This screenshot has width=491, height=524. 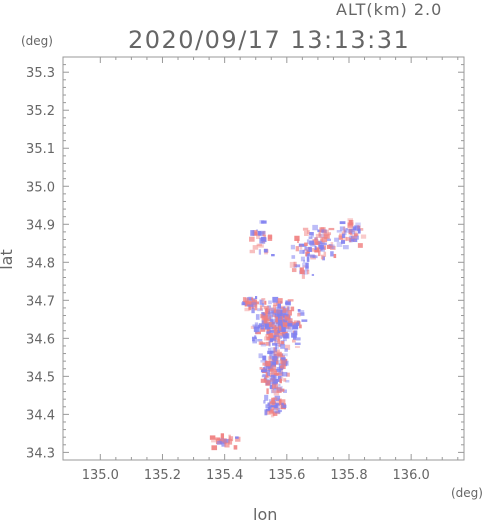 I want to click on x-tick-label: 135.0, so click(x=100, y=475).